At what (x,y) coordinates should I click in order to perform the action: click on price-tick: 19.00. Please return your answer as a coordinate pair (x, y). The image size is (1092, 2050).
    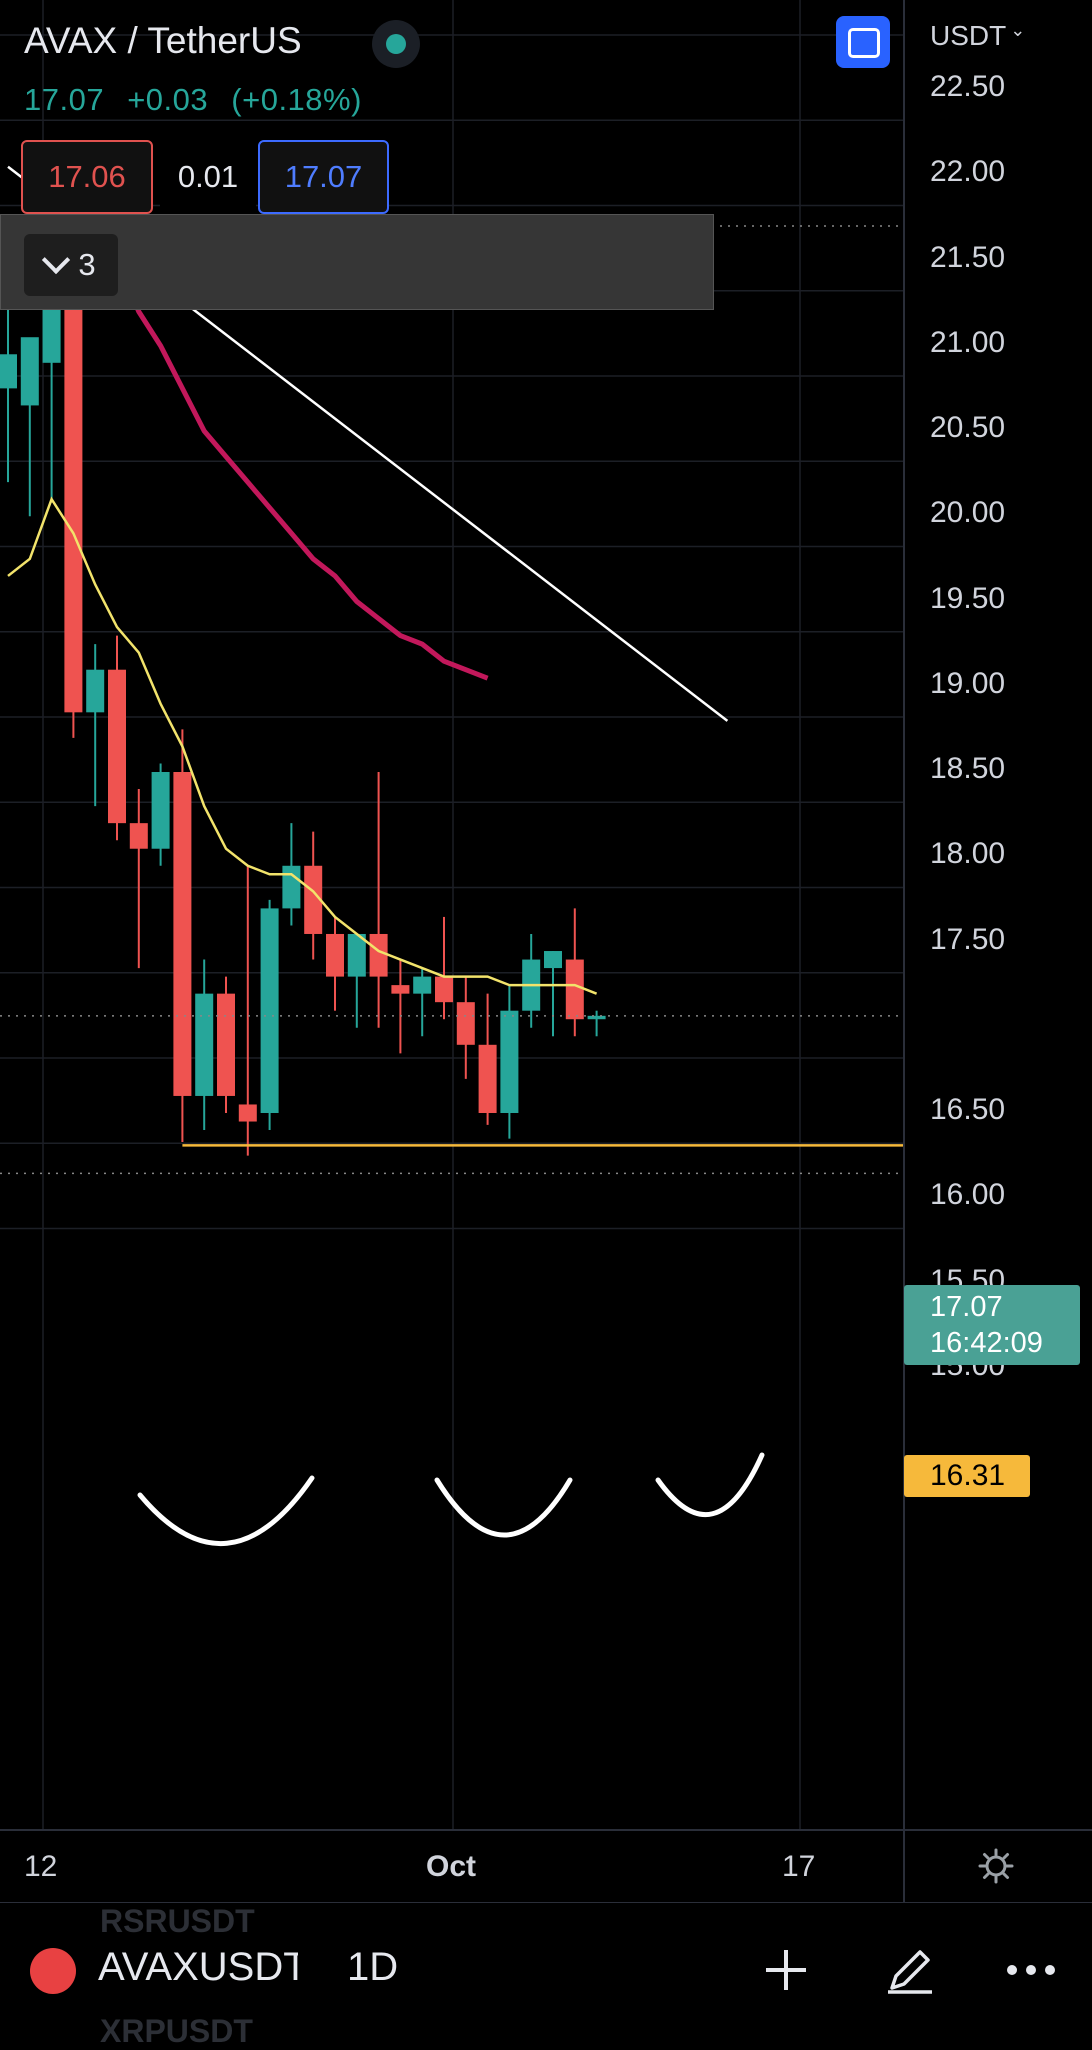
    Looking at the image, I should click on (968, 683).